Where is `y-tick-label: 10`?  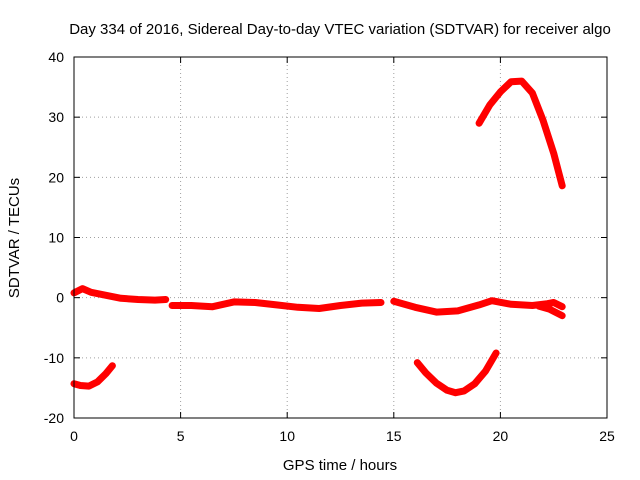 y-tick-label: 10 is located at coordinates (56, 238).